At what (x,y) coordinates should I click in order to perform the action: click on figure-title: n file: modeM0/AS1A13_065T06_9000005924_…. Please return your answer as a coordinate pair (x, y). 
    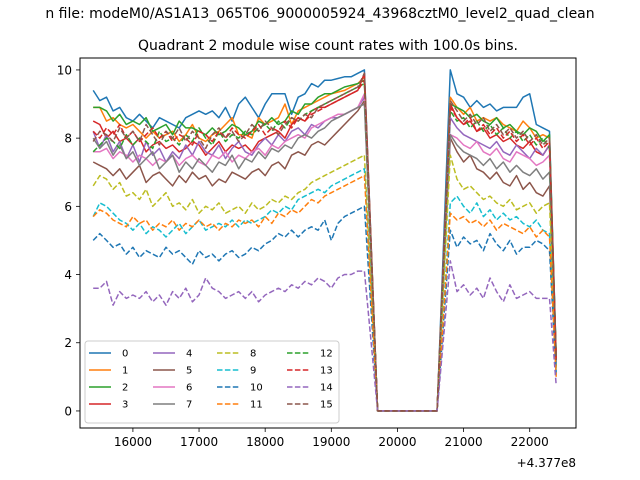
    Looking at the image, I should click on (319, 14).